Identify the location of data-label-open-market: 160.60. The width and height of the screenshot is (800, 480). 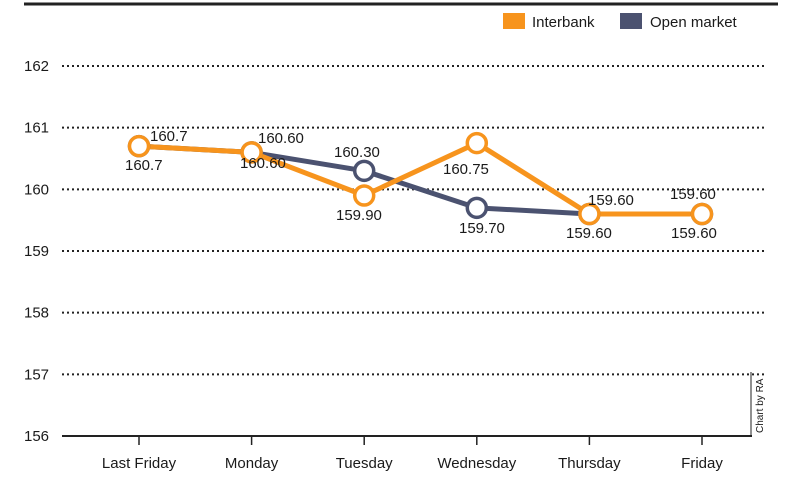
(281, 138).